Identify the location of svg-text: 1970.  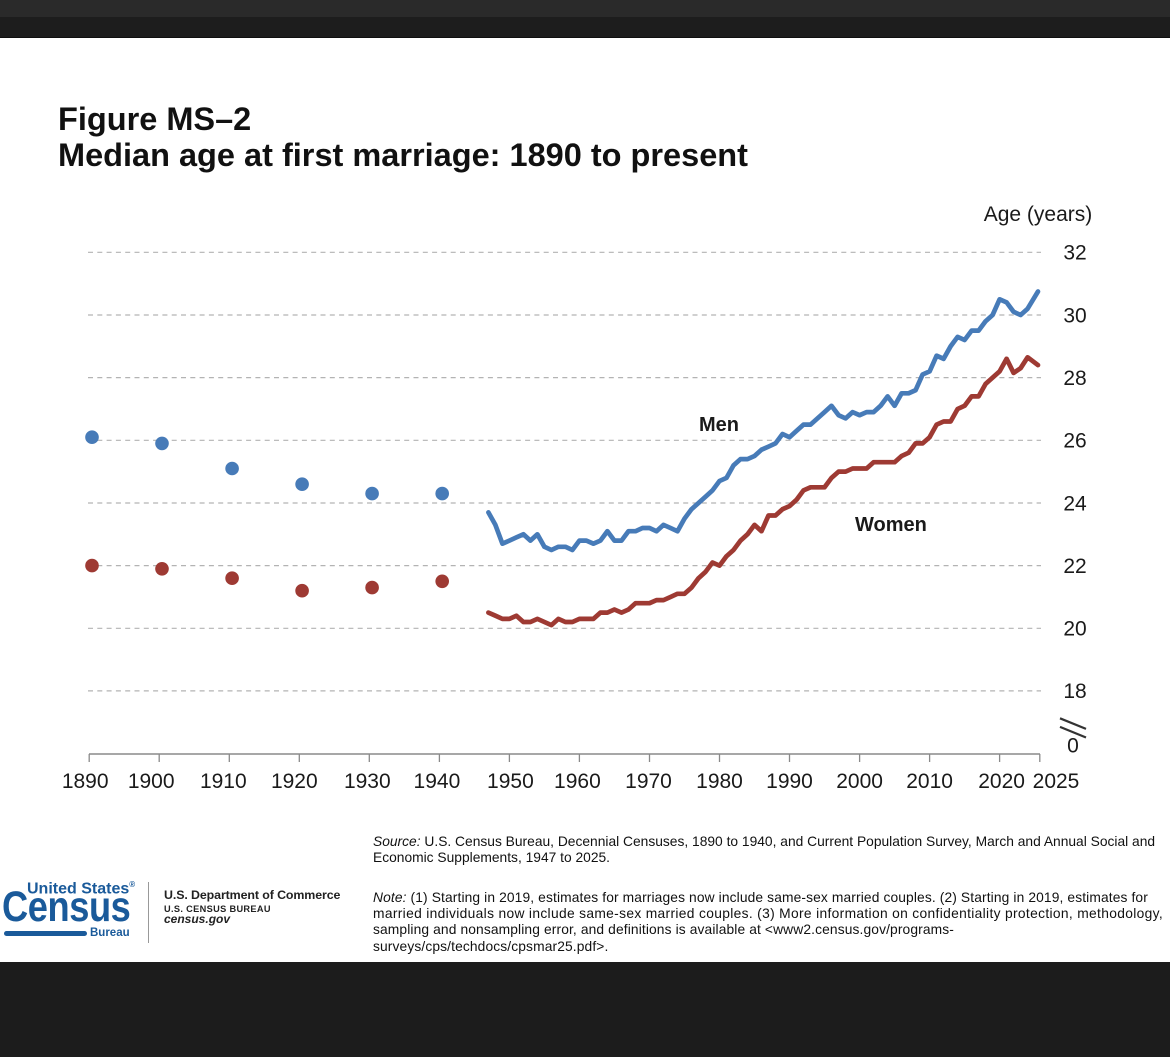
(648, 781).